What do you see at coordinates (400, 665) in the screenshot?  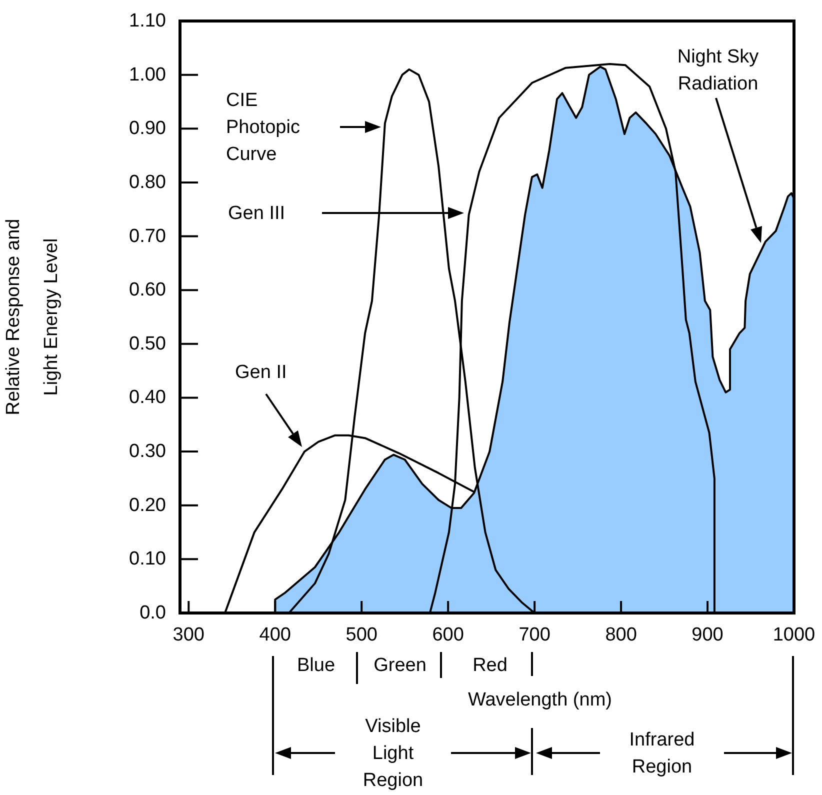 I see `text: Green` at bounding box center [400, 665].